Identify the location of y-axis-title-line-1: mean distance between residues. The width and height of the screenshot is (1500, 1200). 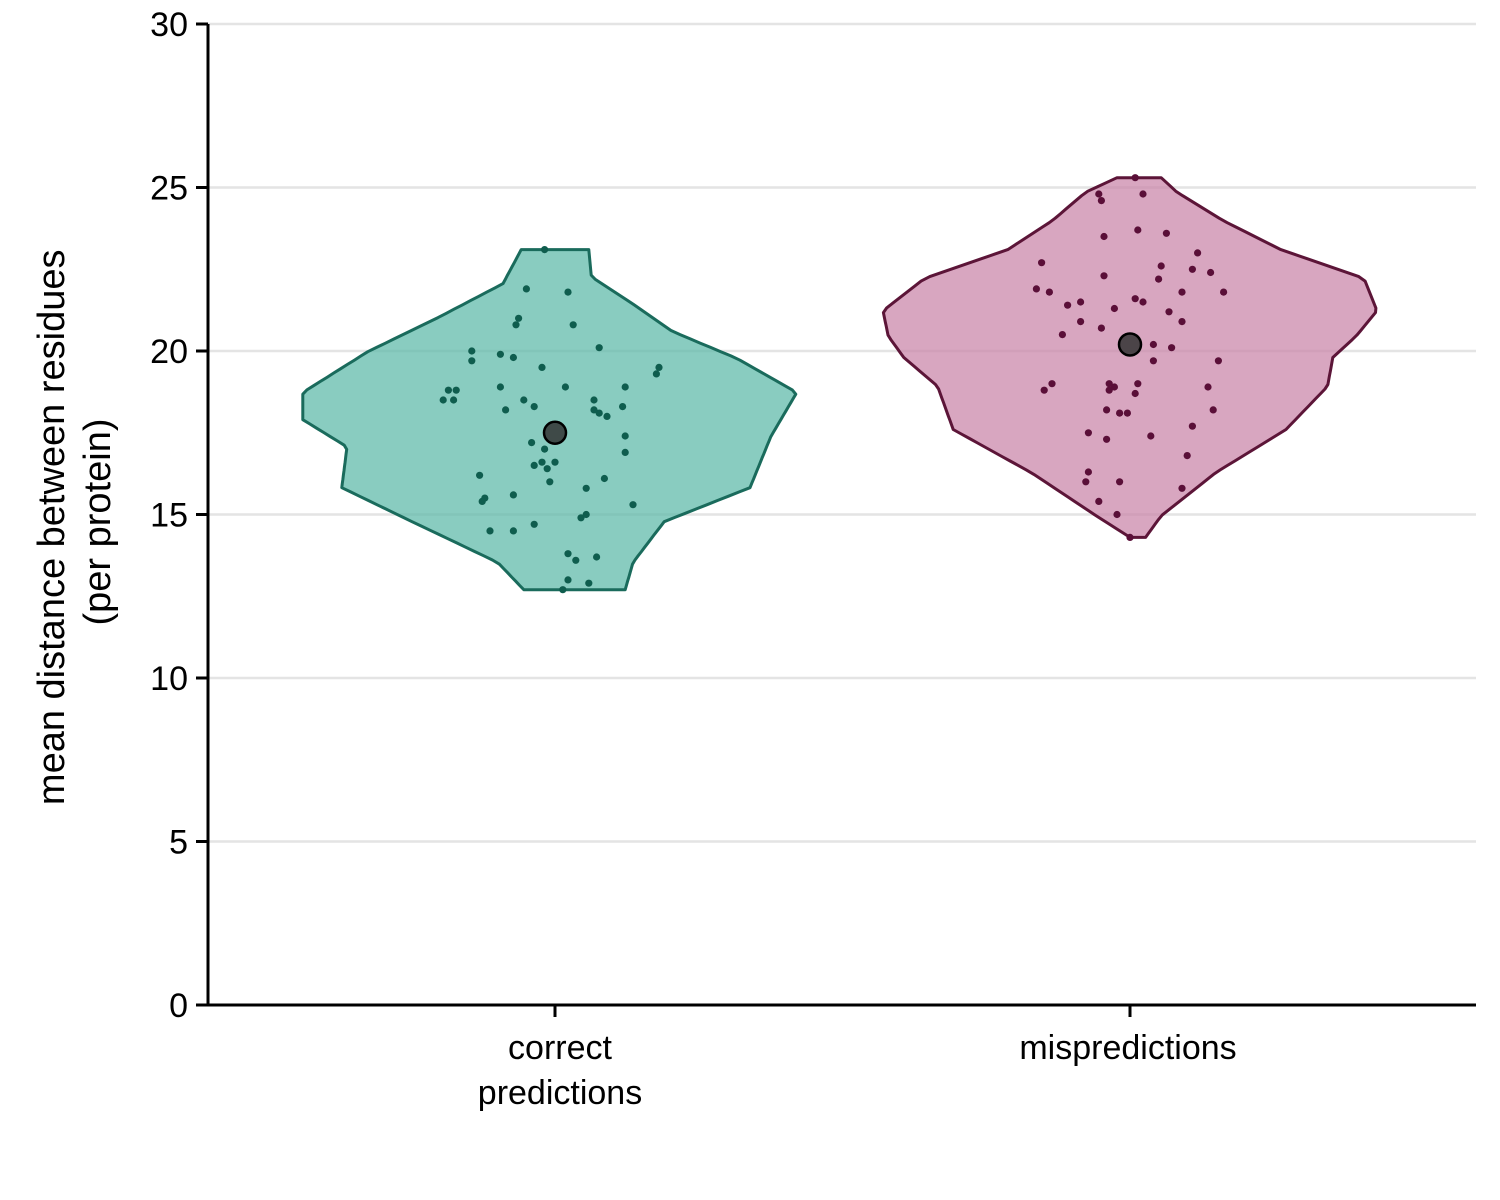
(52, 527).